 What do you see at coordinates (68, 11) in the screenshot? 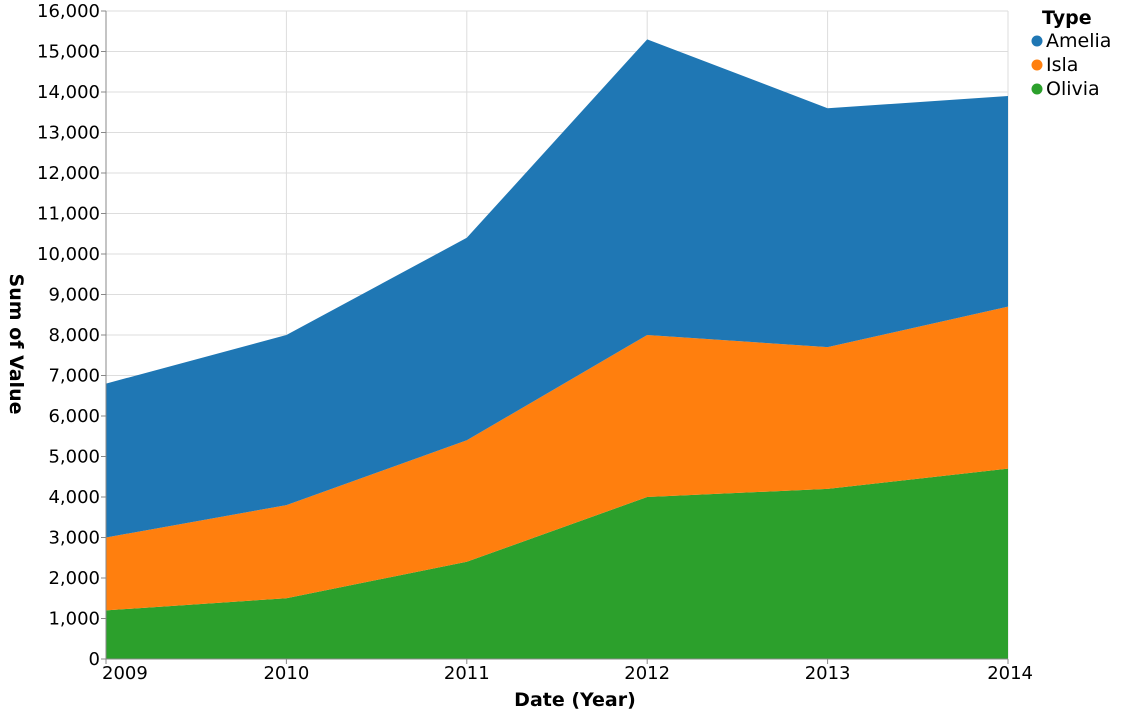
I see `y-tick-label: 16,000` at bounding box center [68, 11].